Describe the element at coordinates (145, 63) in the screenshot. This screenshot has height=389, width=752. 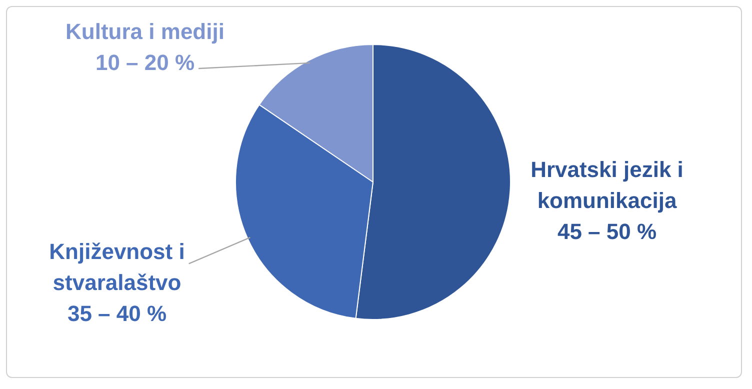
I see `text: 10 – 20 %` at that location.